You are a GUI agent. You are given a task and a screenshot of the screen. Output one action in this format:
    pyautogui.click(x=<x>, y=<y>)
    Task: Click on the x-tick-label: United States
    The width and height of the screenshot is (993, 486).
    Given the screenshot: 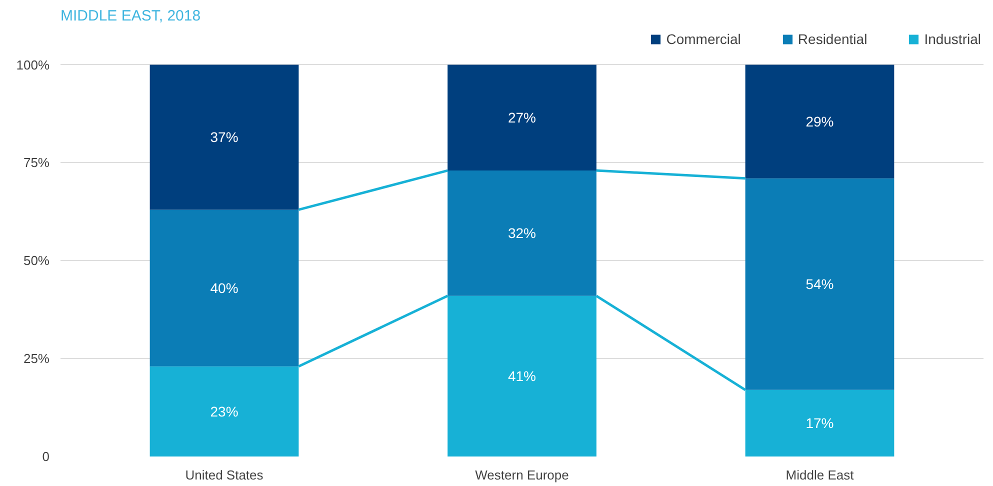 What is the action you would take?
    pyautogui.click(x=224, y=475)
    